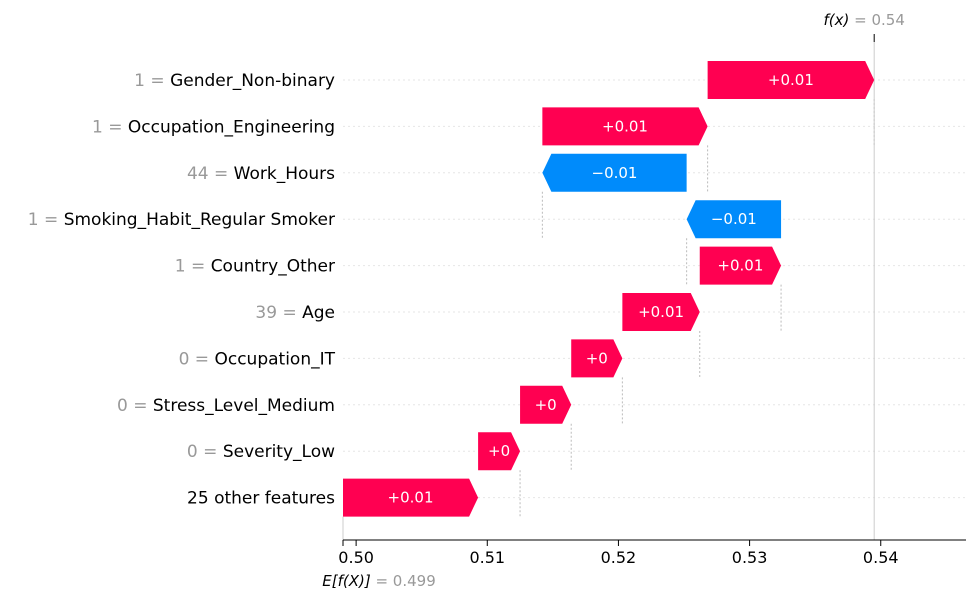 This screenshot has width=975, height=600. I want to click on x-tick-label: 0.50, so click(356, 557).